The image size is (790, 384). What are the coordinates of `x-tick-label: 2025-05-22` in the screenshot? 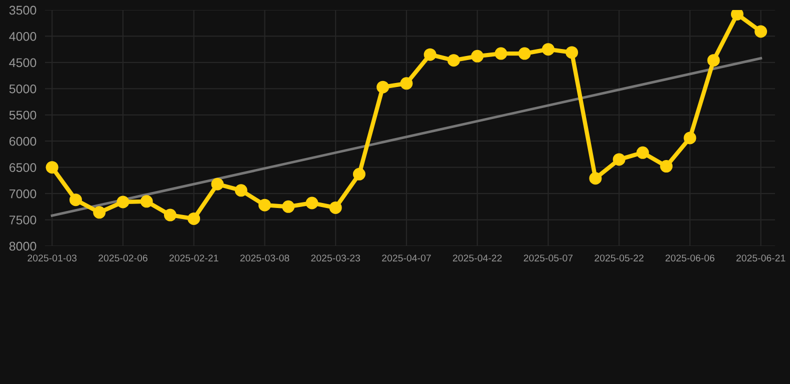 It's located at (619, 258).